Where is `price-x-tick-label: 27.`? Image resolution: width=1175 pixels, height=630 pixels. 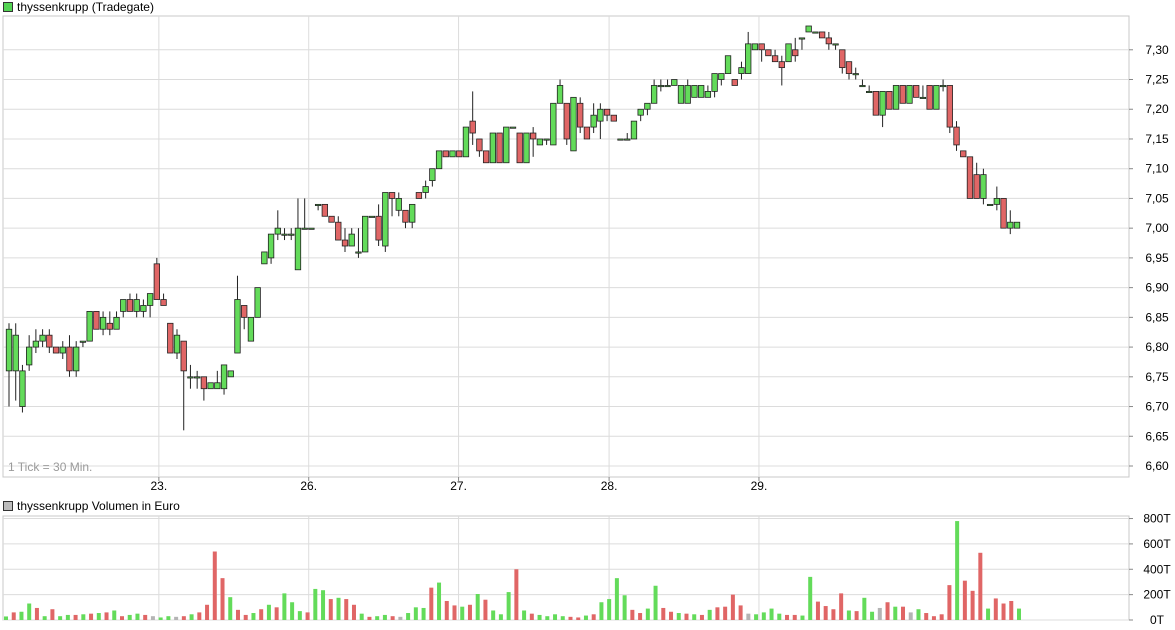
price-x-tick-label: 27. is located at coordinates (458, 486).